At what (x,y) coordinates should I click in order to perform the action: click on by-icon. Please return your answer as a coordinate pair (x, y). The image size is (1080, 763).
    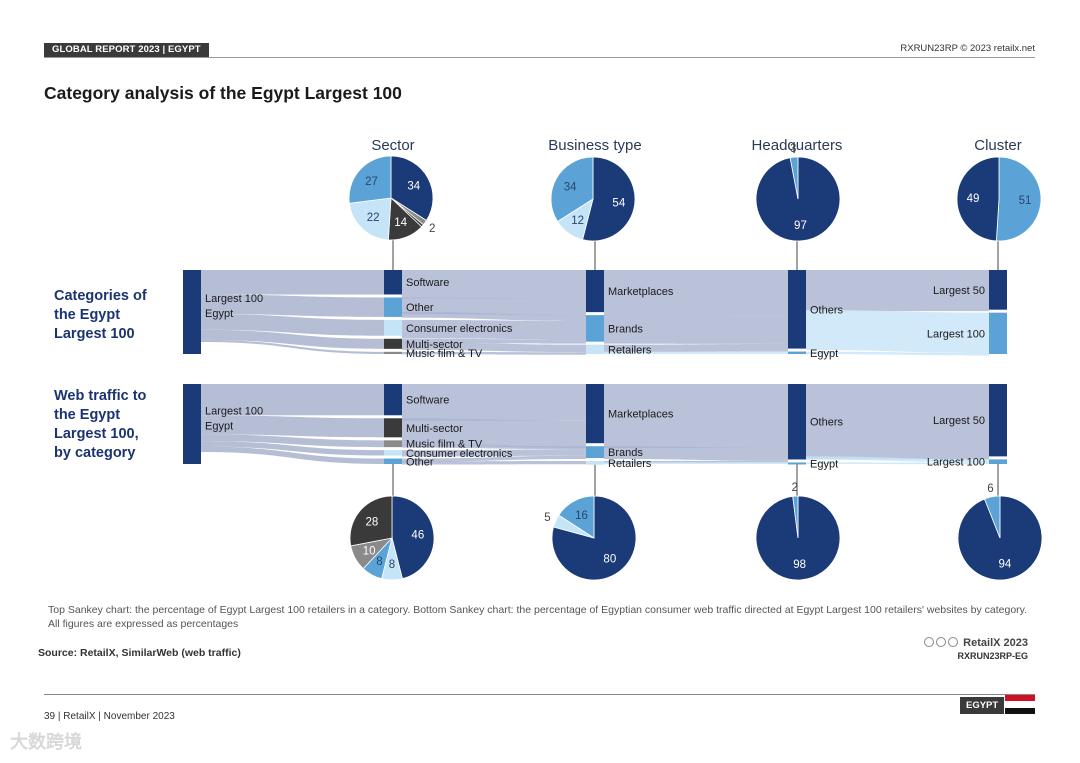
    Looking at the image, I should click on (941, 642).